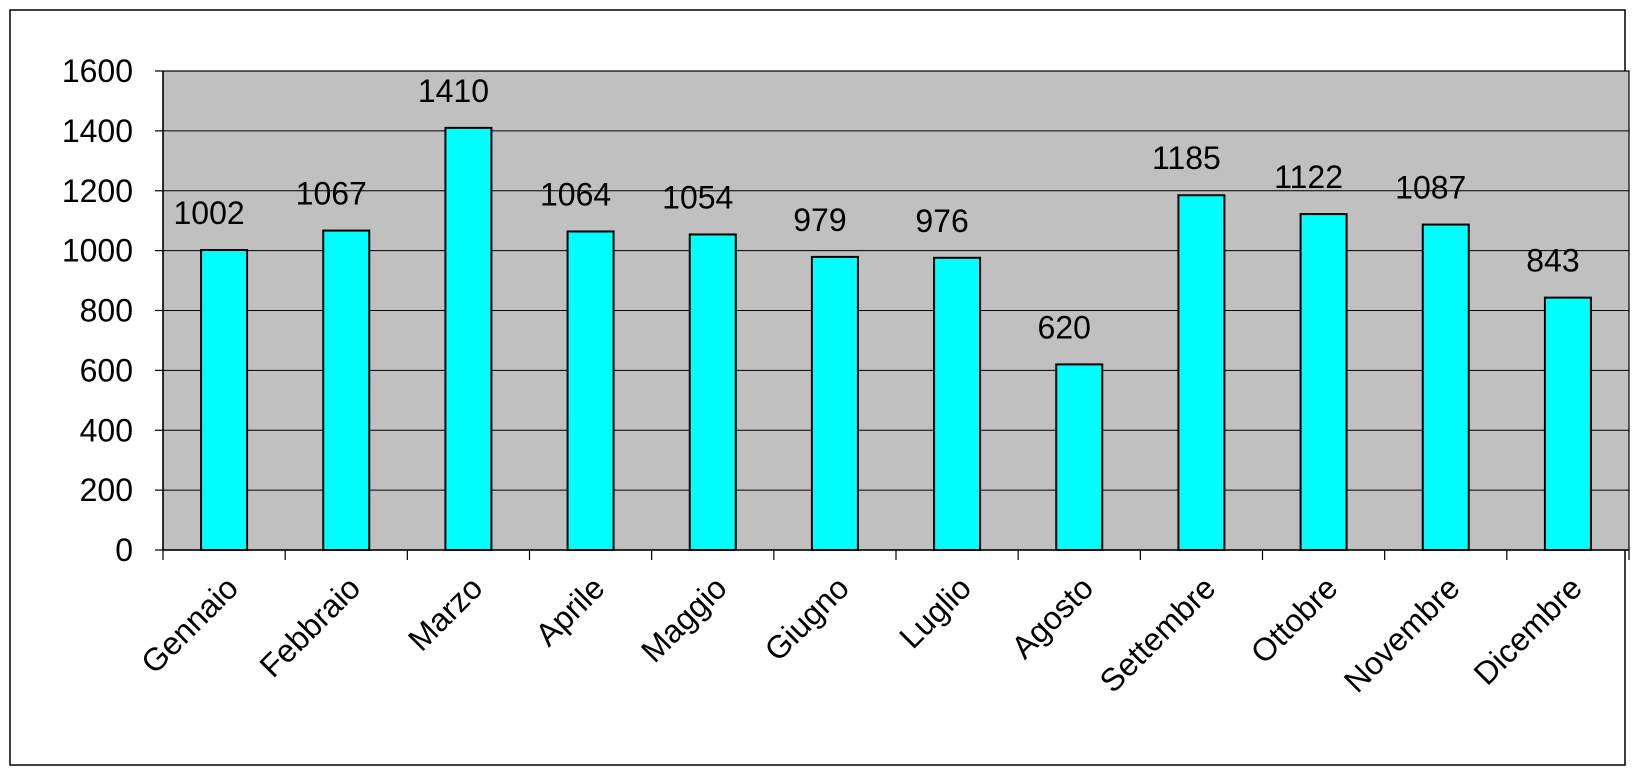  What do you see at coordinates (453, 91) in the screenshot?
I see `data-label-marzo: 1410` at bounding box center [453, 91].